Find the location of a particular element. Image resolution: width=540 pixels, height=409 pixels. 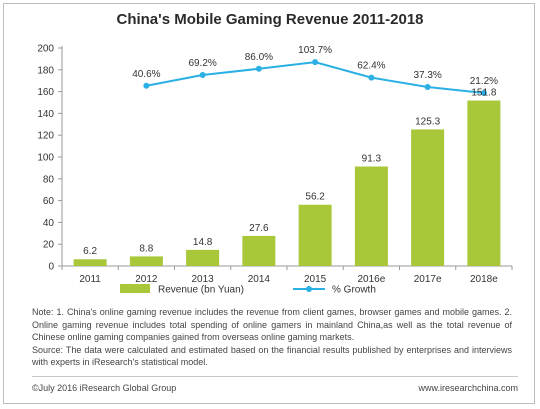

revenue-value-label: 8.8 is located at coordinates (146, 248).